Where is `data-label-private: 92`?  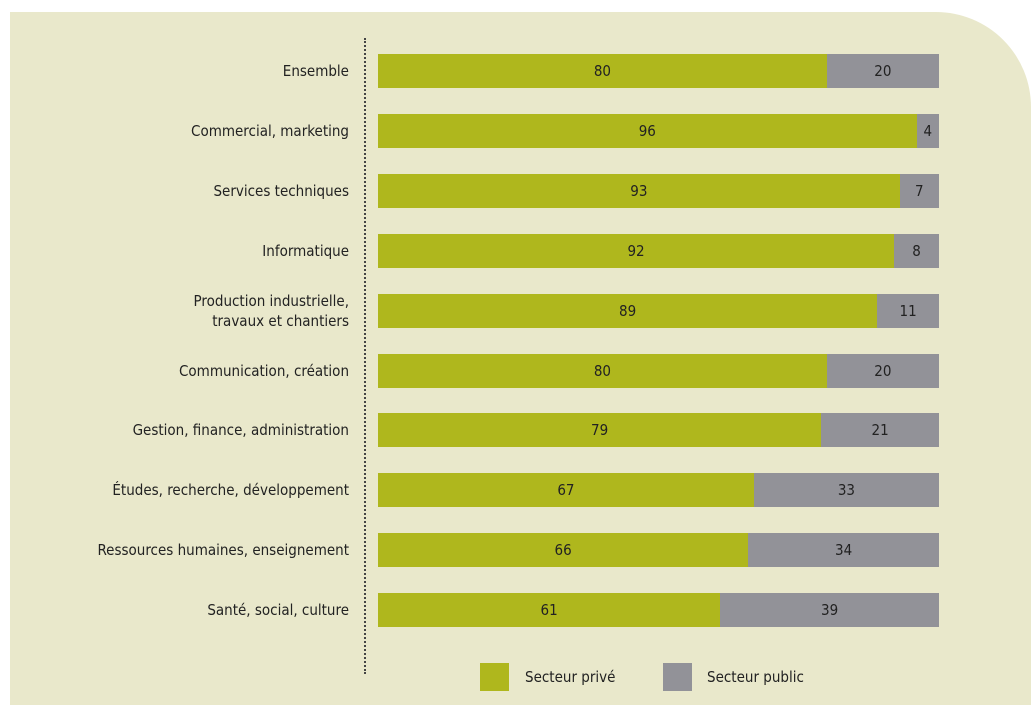 data-label-private: 92 is located at coordinates (636, 250).